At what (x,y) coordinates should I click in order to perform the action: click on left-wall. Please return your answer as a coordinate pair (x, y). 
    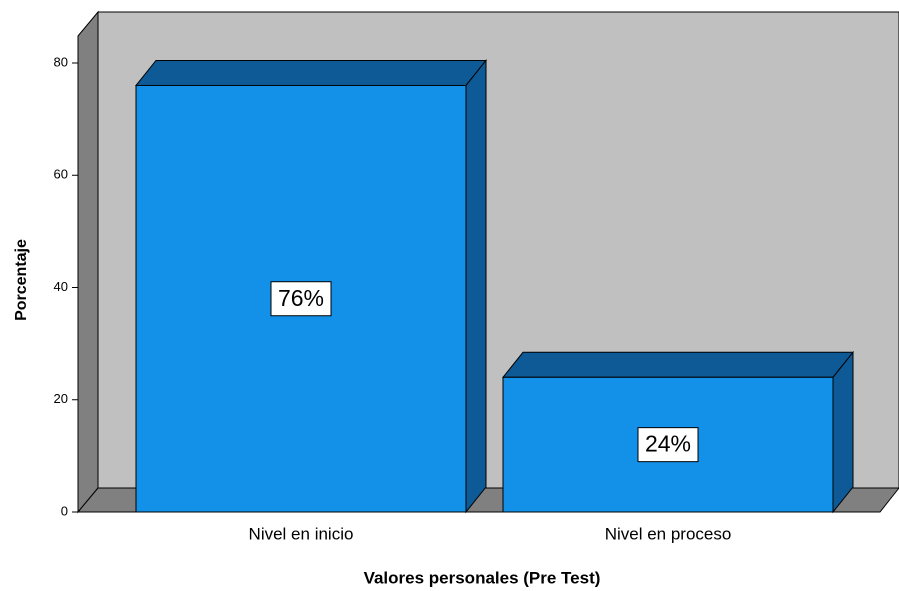
    Looking at the image, I should click on (88, 262).